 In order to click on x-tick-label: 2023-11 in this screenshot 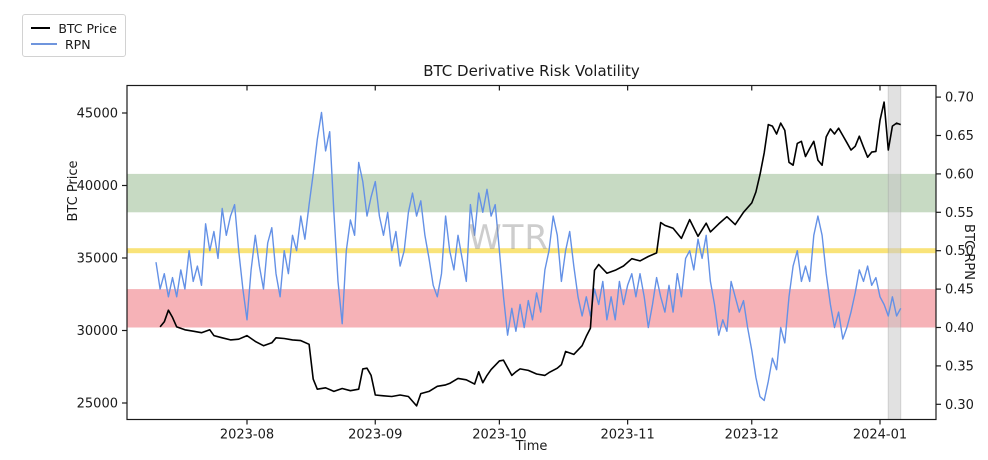, I will do `click(627, 435)`.